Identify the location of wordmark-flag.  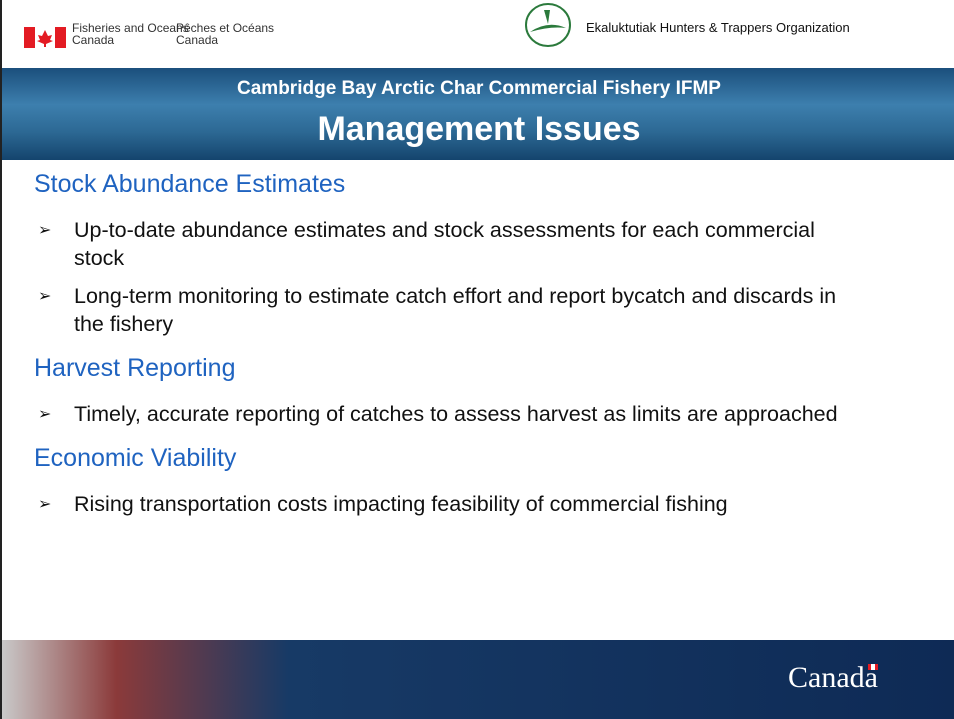
(873, 667).